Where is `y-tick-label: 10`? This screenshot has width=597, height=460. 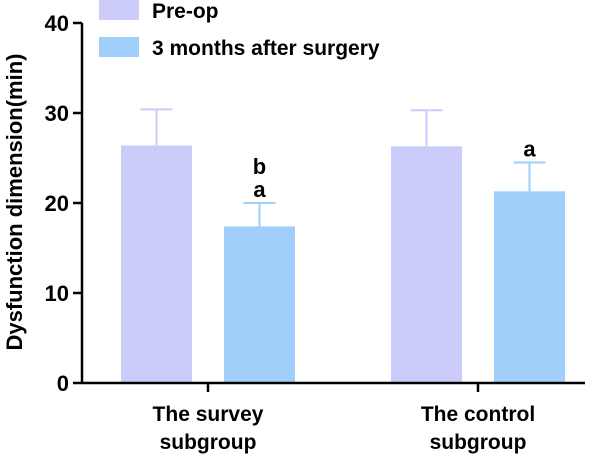
y-tick-label: 10 is located at coordinates (57, 293).